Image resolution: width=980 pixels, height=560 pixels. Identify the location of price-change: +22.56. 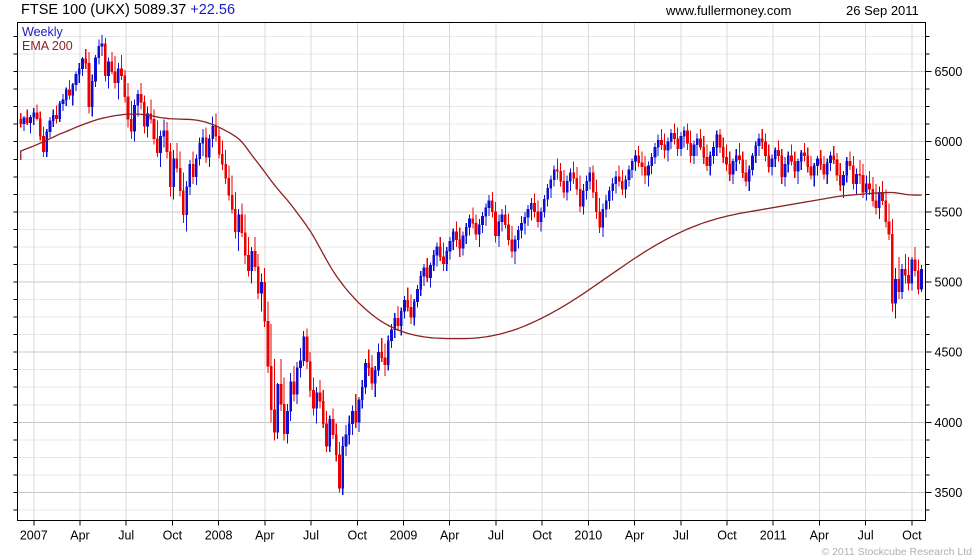
(213, 10).